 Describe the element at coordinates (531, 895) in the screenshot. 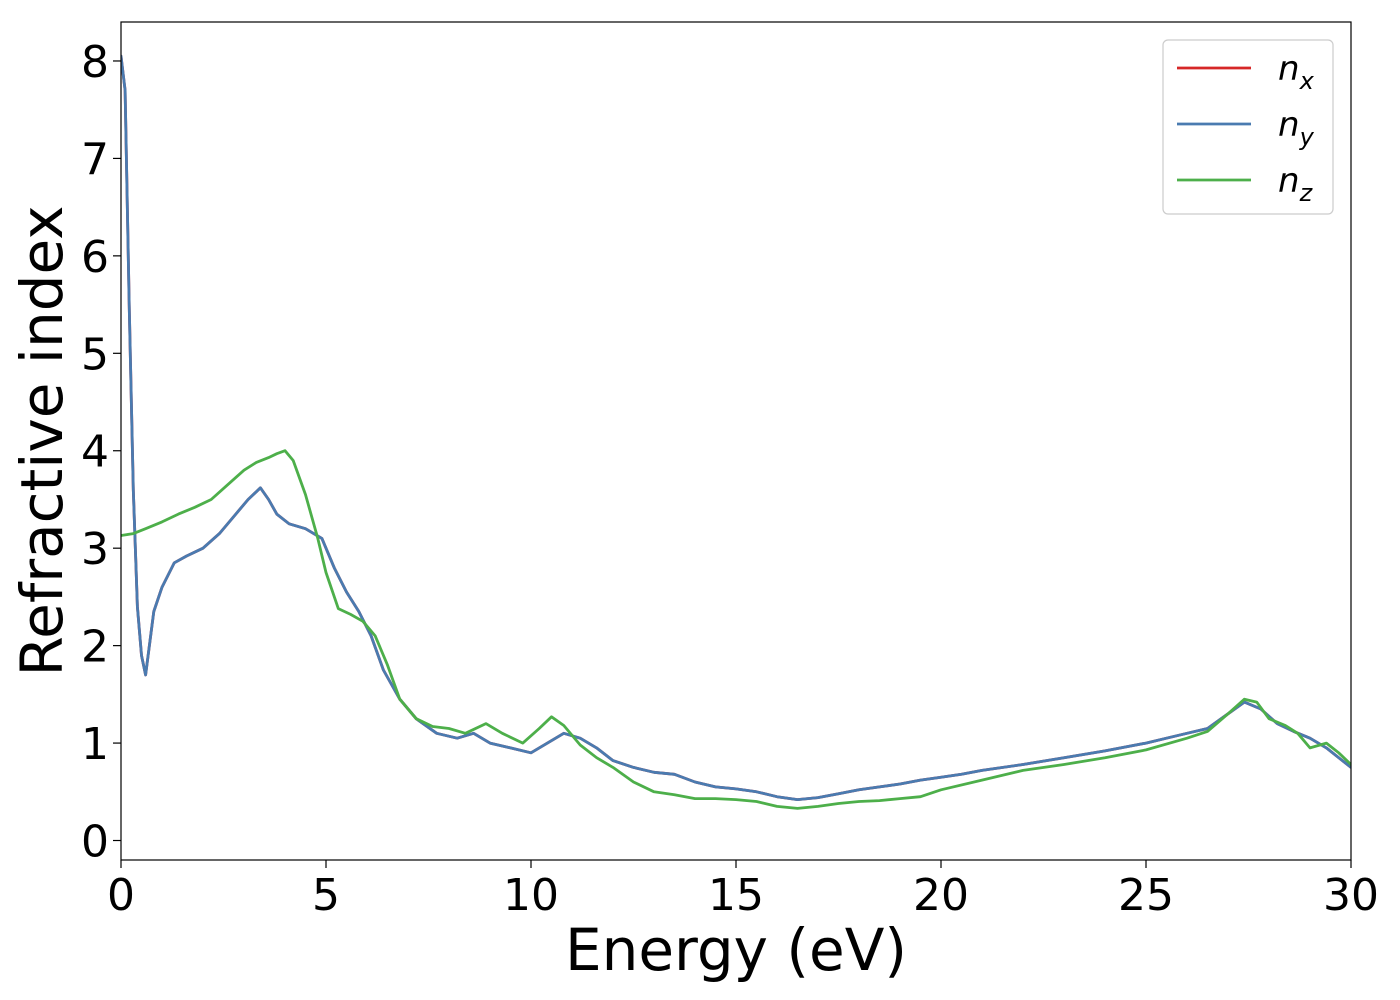

I see `x-tick-label: 10` at that location.